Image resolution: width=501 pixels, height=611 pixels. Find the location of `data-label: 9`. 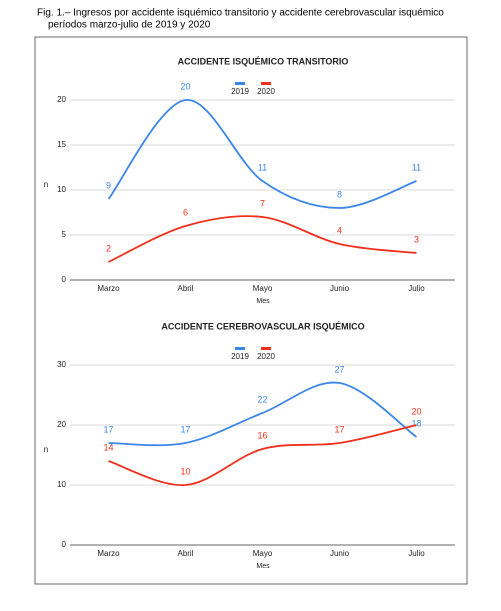

data-label: 9 is located at coordinates (108, 185).